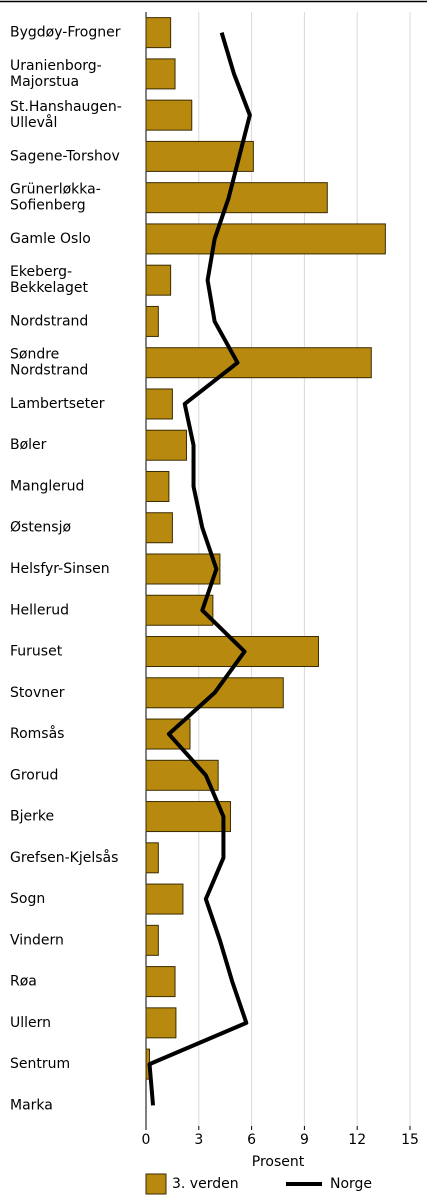 The image size is (427, 1204). What do you see at coordinates (32, 817) in the screenshot?
I see `y-tick-label: Bjerke` at bounding box center [32, 817].